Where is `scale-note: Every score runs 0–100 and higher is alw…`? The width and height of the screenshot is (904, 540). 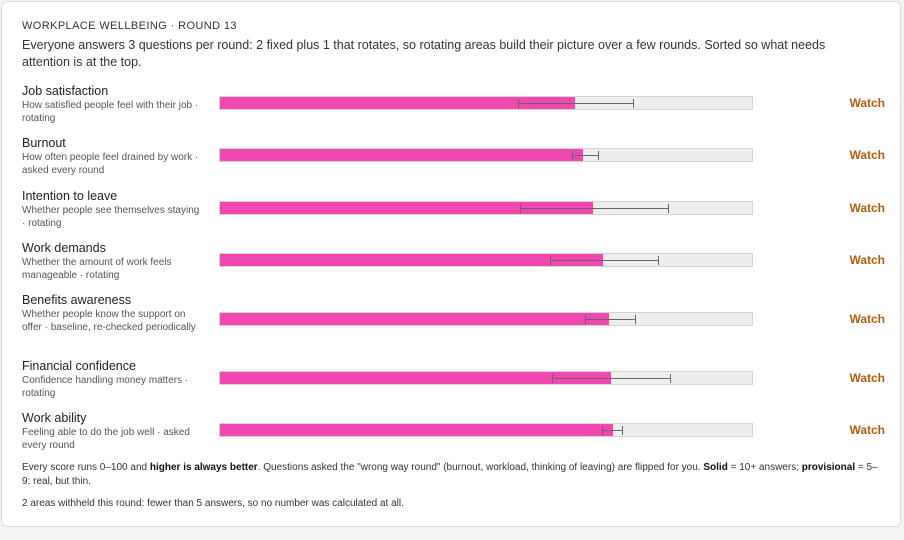
scale-note: Every score runs 0–100 and higher is alw… is located at coordinates (452, 475).